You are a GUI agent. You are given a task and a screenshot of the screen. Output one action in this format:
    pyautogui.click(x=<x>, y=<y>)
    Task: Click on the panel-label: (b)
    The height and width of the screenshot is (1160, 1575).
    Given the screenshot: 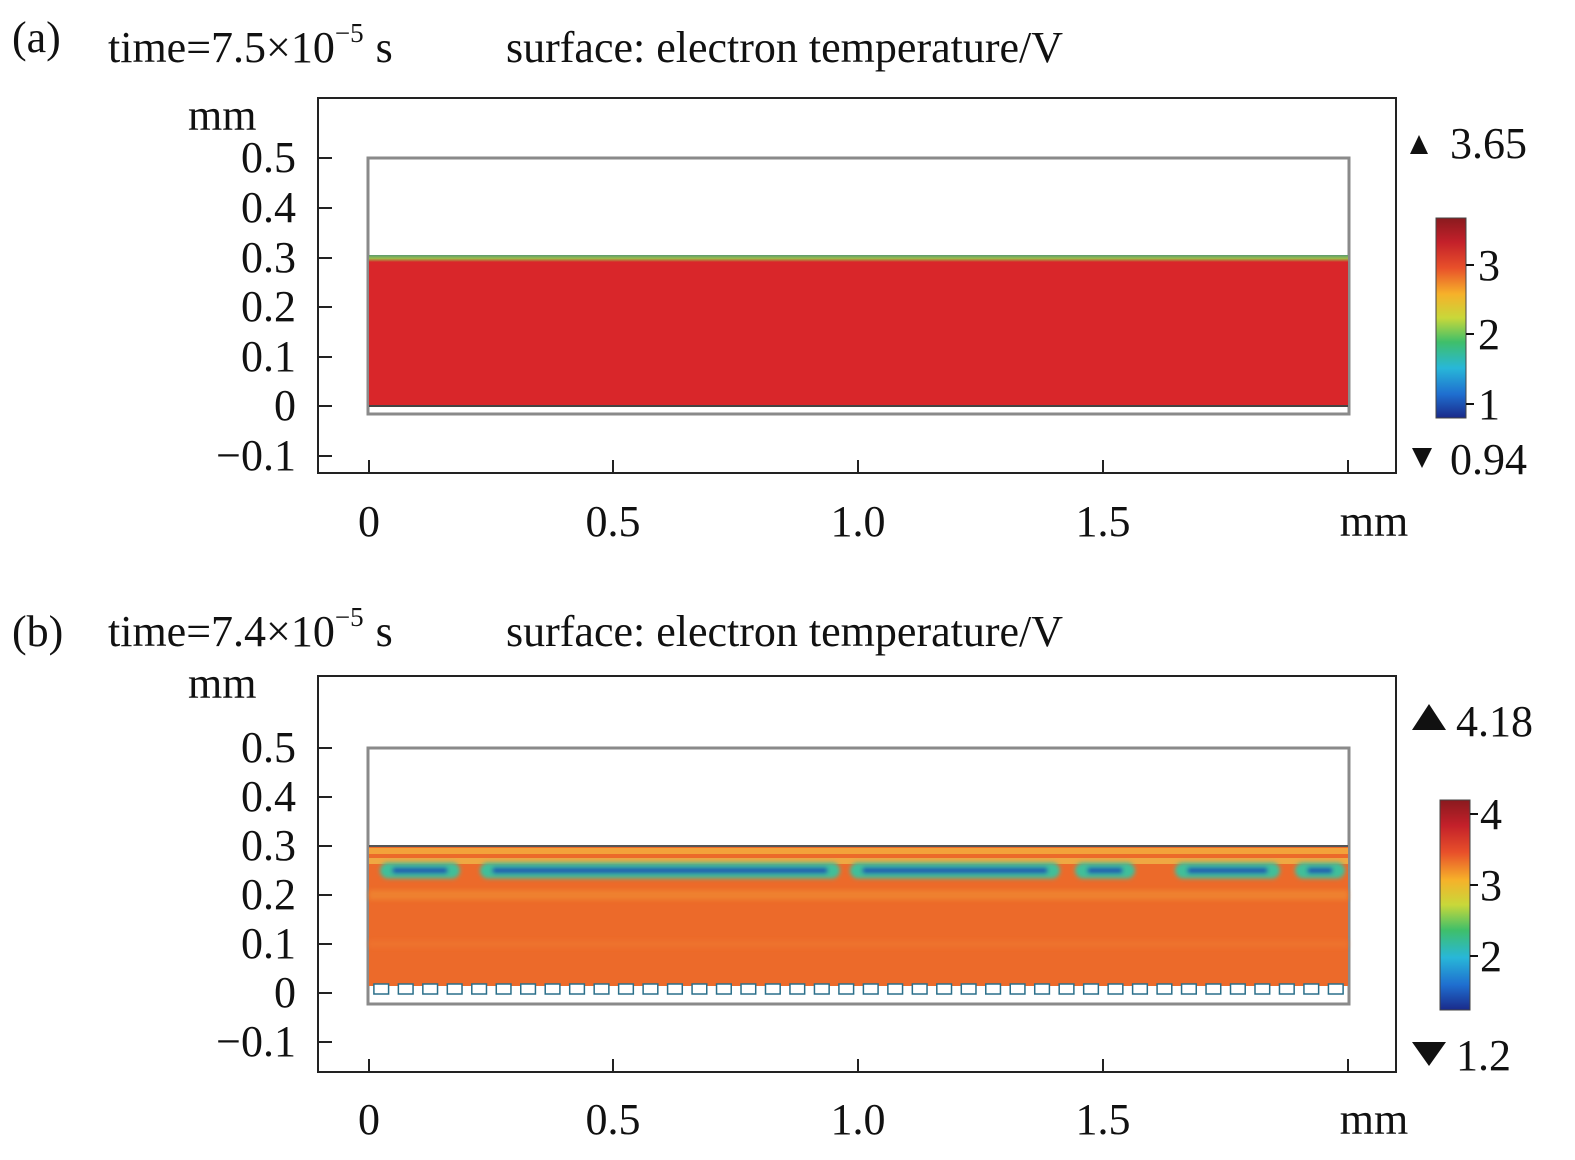 What is the action you would take?
    pyautogui.click(x=37, y=631)
    